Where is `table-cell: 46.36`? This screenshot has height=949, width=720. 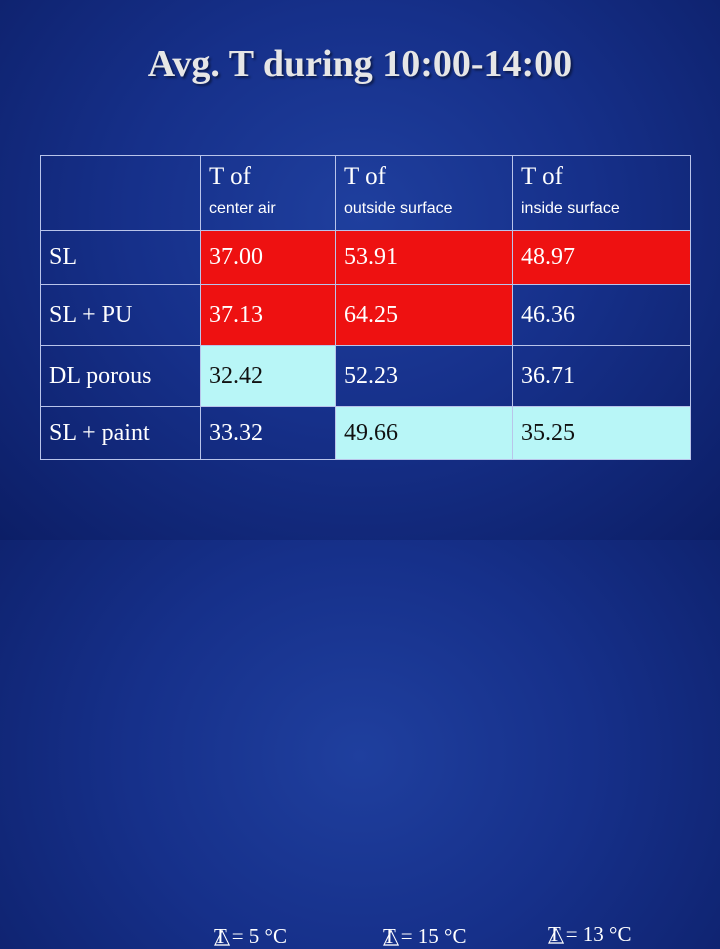
table-cell: 46.36 is located at coordinates (601, 315).